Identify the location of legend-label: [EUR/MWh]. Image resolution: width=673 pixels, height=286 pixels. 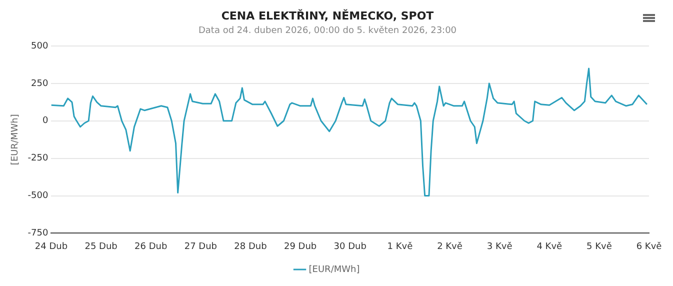
(334, 269).